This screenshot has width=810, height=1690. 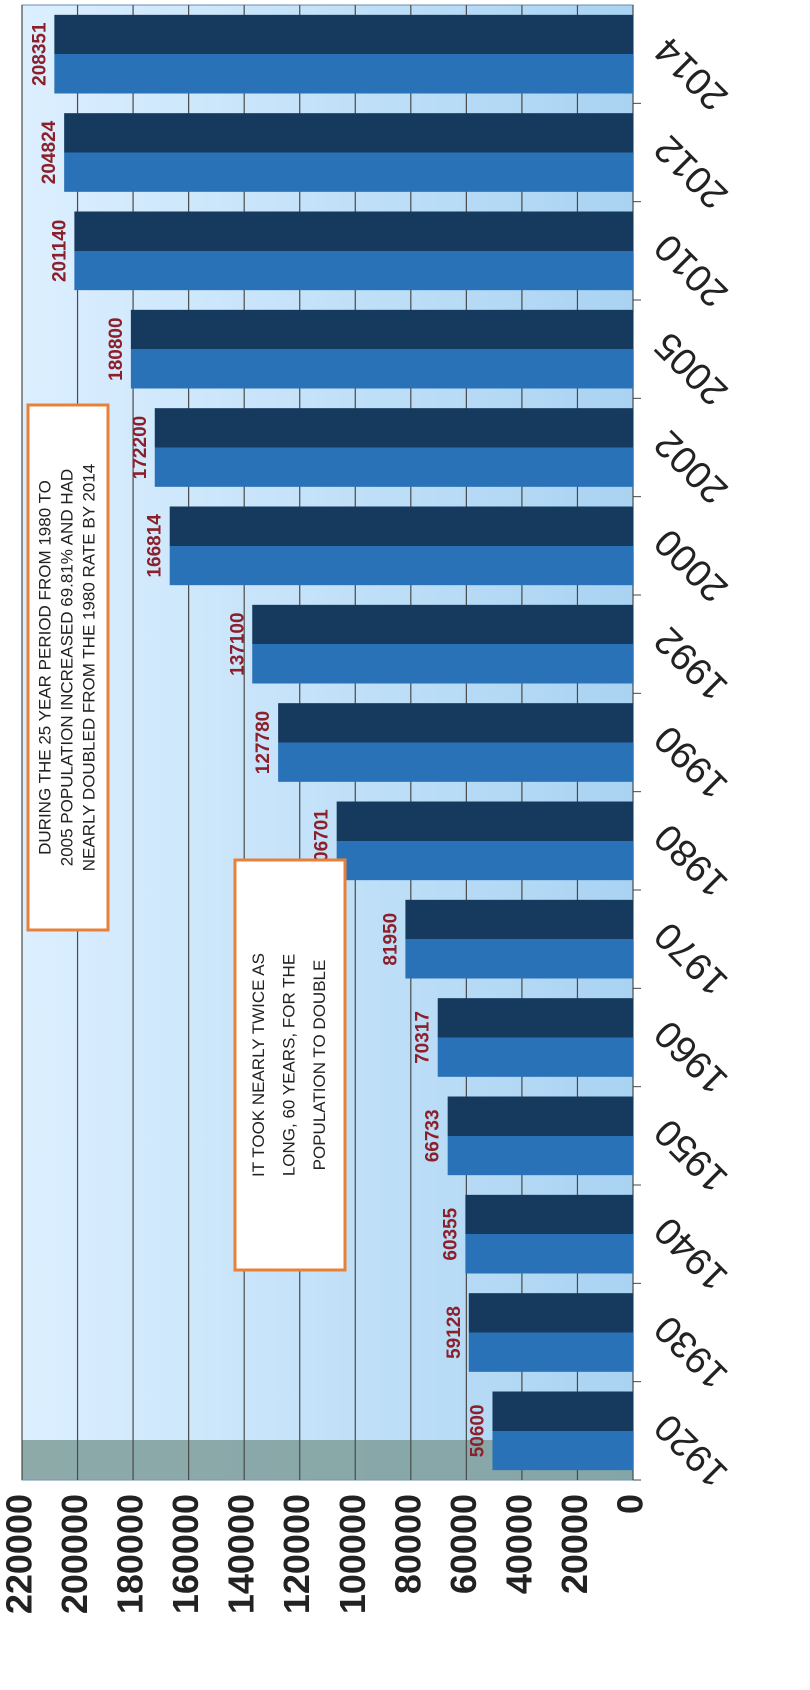 I want to click on annotation-text: LONG, 60 YEARS, FOR THE, so click(x=288, y=1065).